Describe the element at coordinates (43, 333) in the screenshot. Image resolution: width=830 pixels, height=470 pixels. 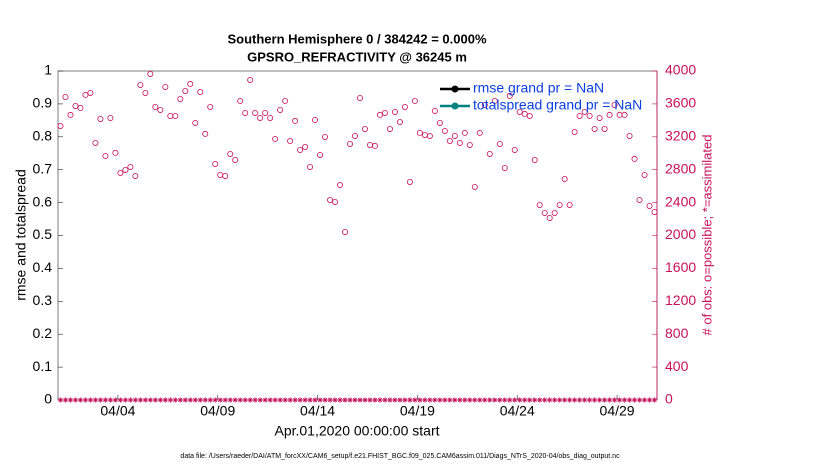
I see `y-tick-label: 0.2` at that location.